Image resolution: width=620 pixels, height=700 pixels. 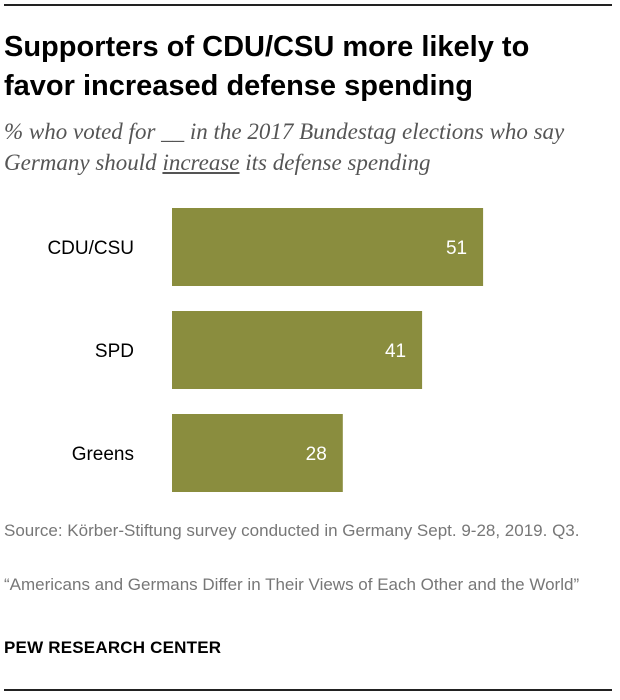 I want to click on bar-greens, so click(x=257, y=453).